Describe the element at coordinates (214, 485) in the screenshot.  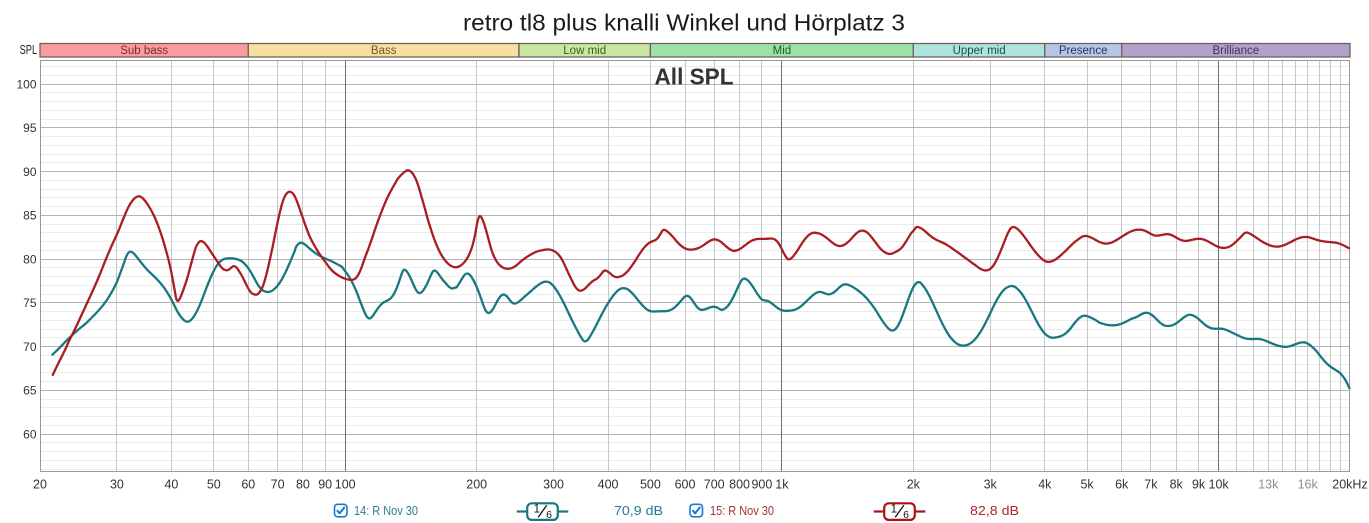
I see `svg-text: 50` at that location.